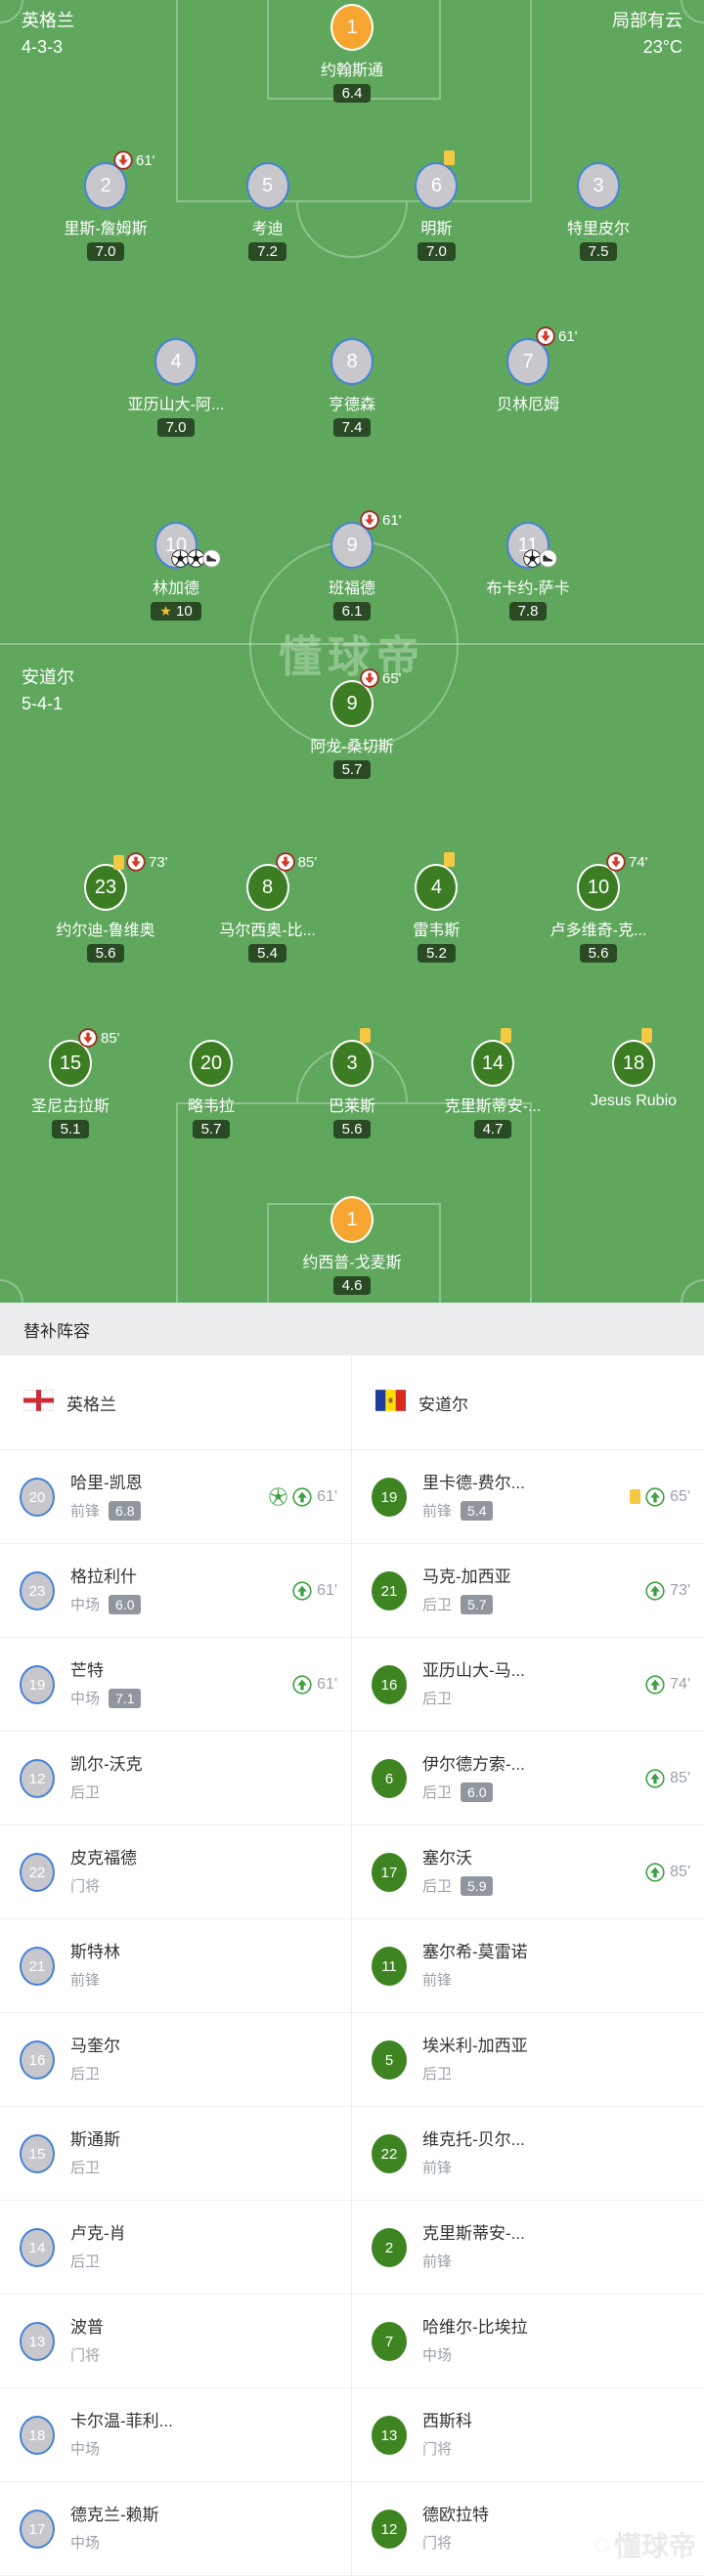 The height and width of the screenshot is (2576, 704). Describe the element at coordinates (37, 1591) in the screenshot. I see `sub-number-circle: 23` at that location.